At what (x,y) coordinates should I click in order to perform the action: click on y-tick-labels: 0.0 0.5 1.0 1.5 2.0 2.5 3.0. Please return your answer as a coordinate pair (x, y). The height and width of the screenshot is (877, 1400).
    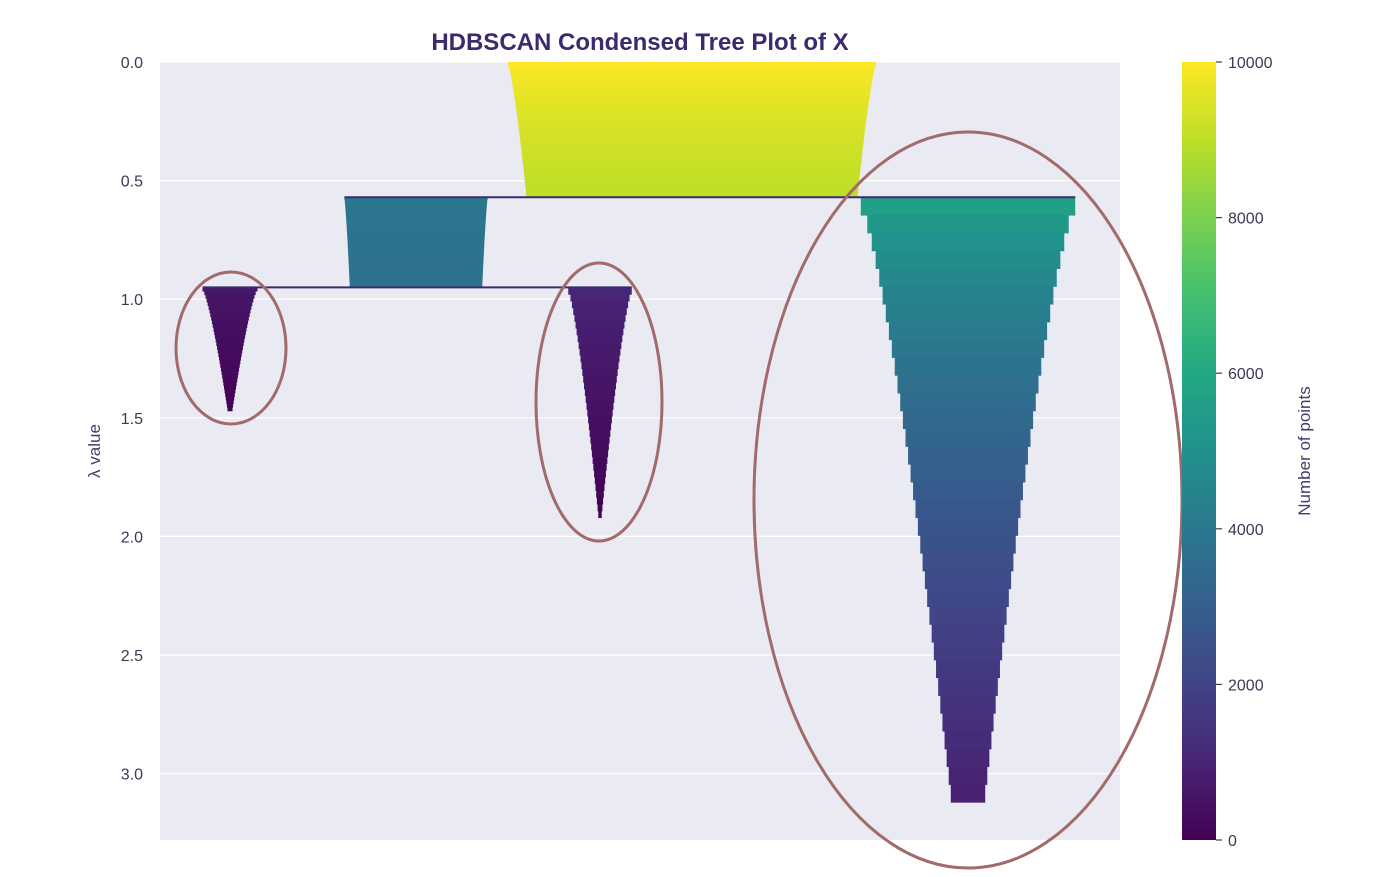
    Looking at the image, I should click on (132, 419).